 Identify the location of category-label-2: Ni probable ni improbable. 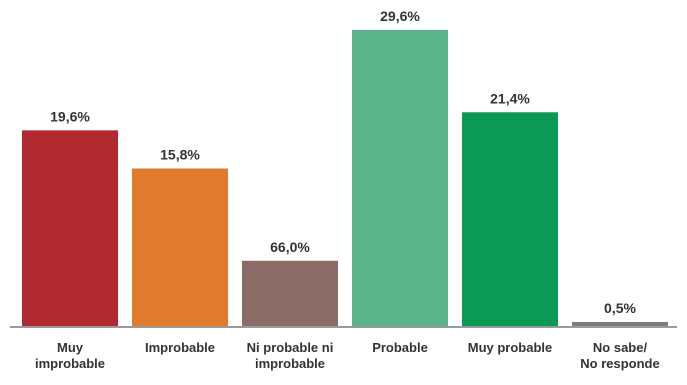
(290, 355).